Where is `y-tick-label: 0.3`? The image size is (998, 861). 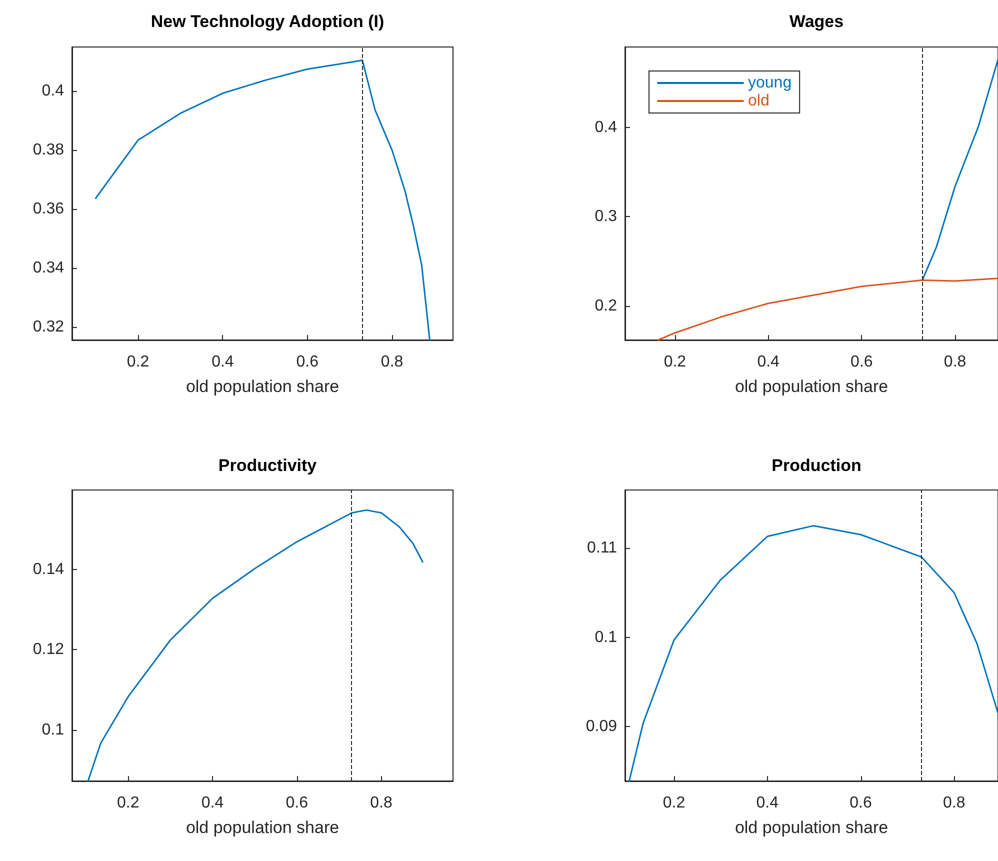
y-tick-label: 0.3 is located at coordinates (606, 217).